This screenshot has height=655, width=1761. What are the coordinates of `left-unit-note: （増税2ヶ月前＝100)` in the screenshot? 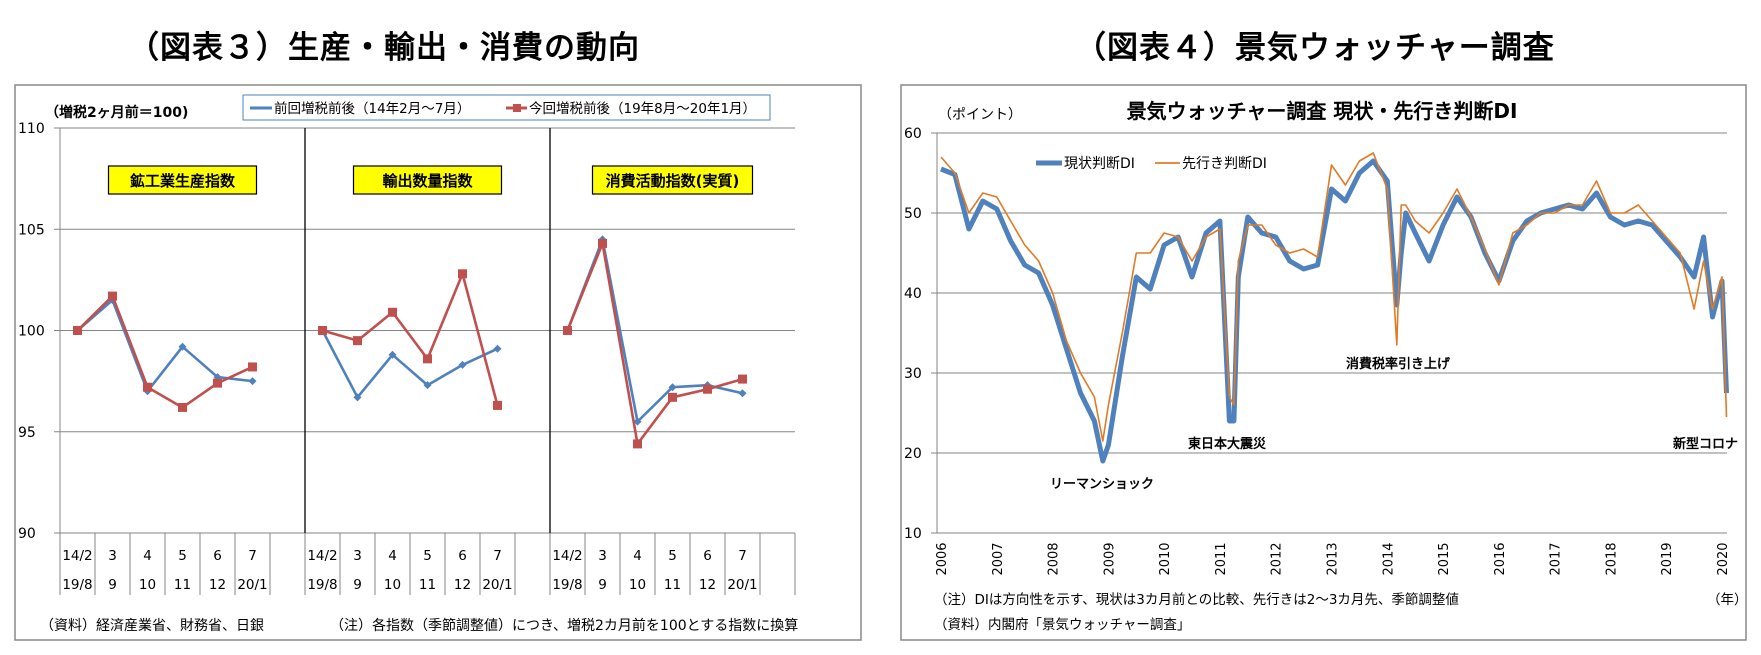 It's located at (116, 112).